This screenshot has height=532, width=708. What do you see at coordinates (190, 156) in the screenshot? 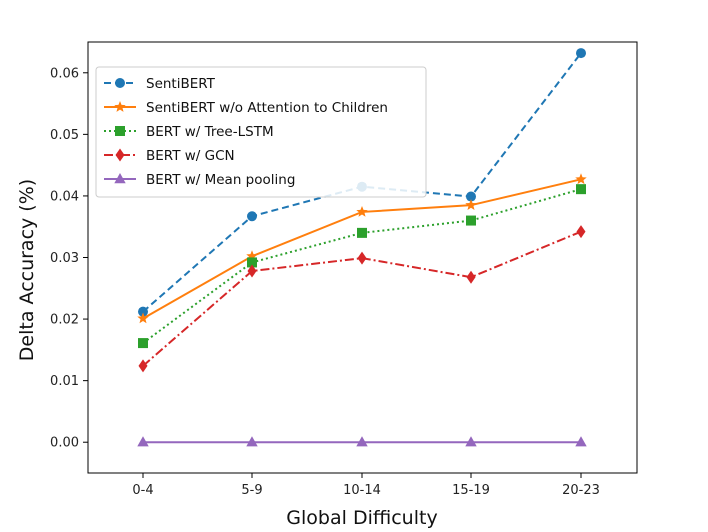
I see `legend-label: BERT w/ GCN` at bounding box center [190, 156].